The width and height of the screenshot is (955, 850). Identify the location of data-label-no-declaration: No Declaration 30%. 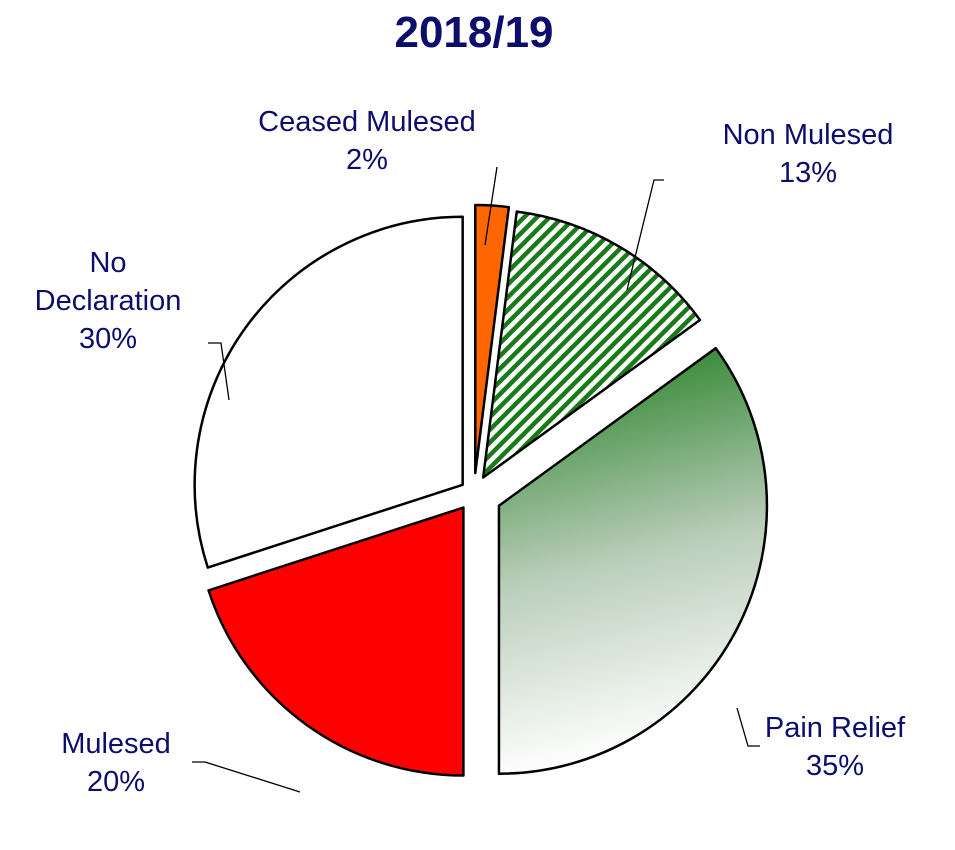
(108, 301).